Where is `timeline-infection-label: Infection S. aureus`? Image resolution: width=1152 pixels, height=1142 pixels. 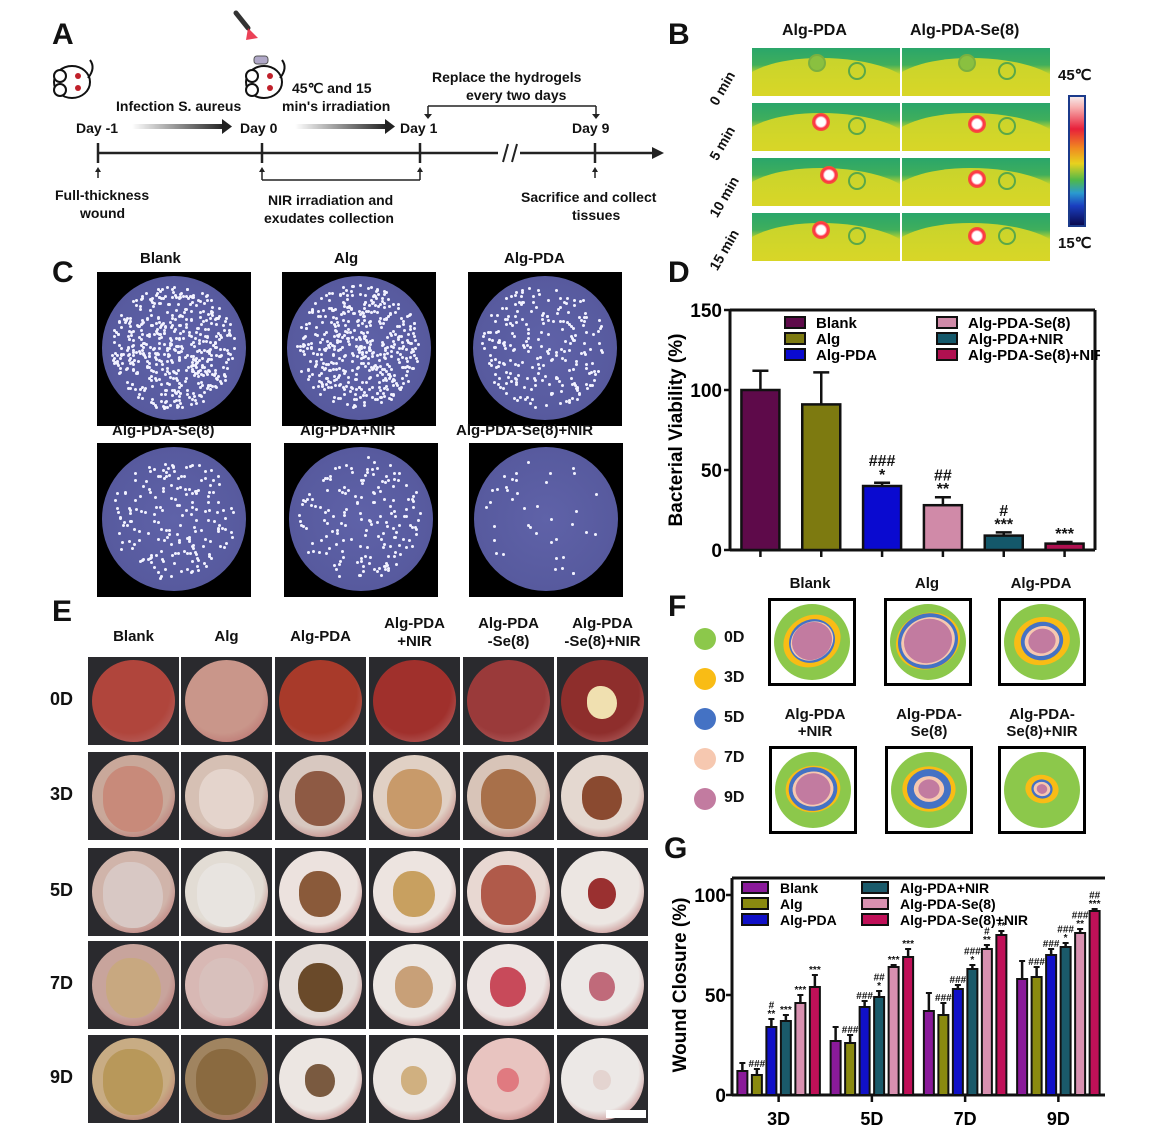
timeline-infection-label: Infection S. aureus is located at coordinates (179, 106).